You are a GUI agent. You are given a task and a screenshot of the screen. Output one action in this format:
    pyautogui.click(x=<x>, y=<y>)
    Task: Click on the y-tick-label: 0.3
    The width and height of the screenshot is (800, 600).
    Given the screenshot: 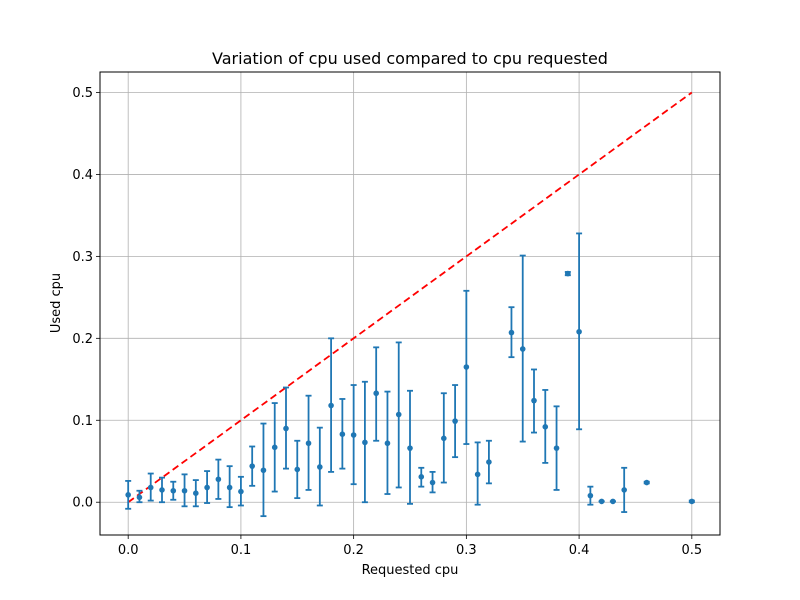 What is the action you would take?
    pyautogui.click(x=82, y=257)
    